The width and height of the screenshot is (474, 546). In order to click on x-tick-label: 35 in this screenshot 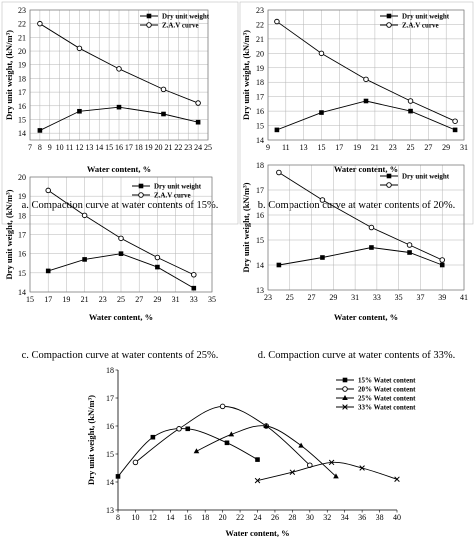, I will do `click(212, 299)`.